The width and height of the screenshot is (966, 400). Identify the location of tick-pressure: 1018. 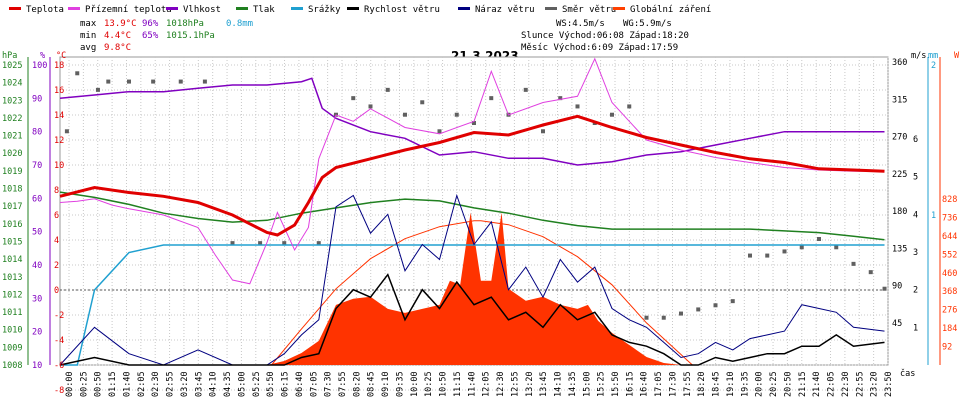
(12, 190).